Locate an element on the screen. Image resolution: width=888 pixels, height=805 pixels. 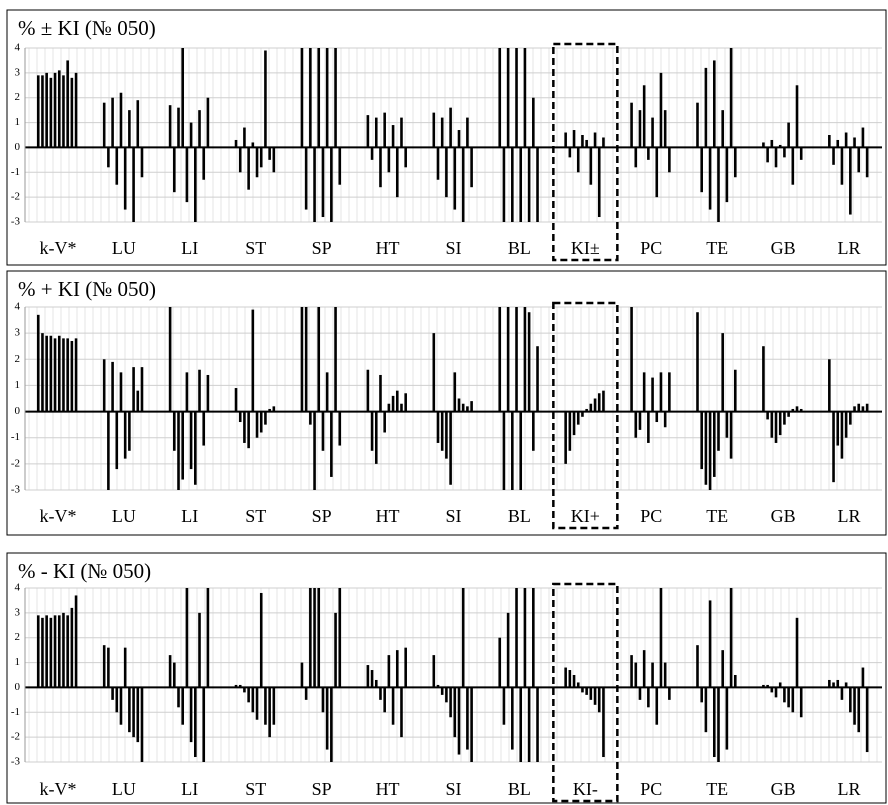
x-tick-label: PC is located at coordinates (651, 248).